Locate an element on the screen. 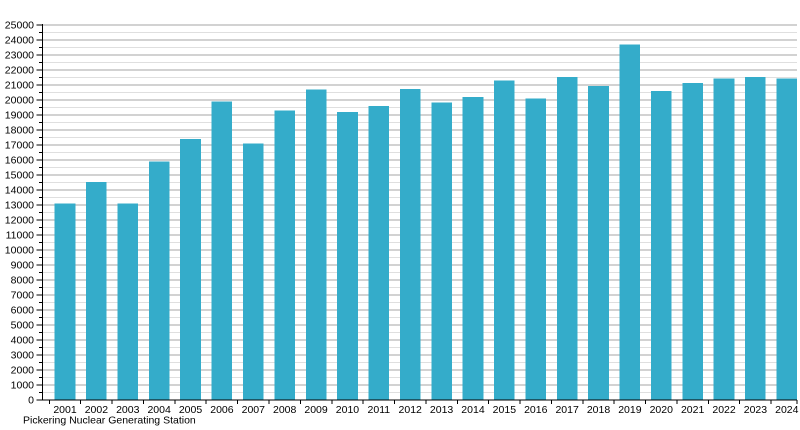 The height and width of the screenshot is (430, 800). bar-2022 is located at coordinates (724, 239).